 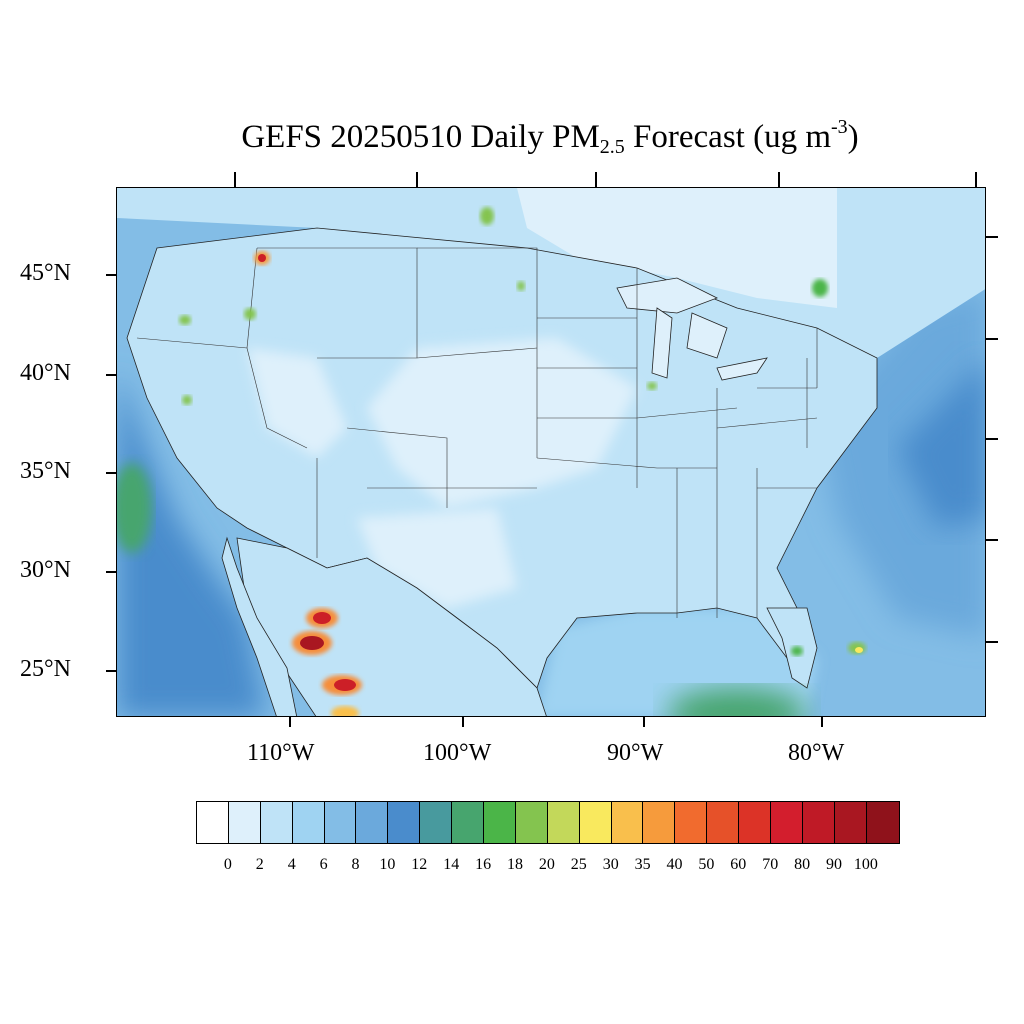 What do you see at coordinates (738, 864) in the screenshot?
I see `colorbar-label: 60` at bounding box center [738, 864].